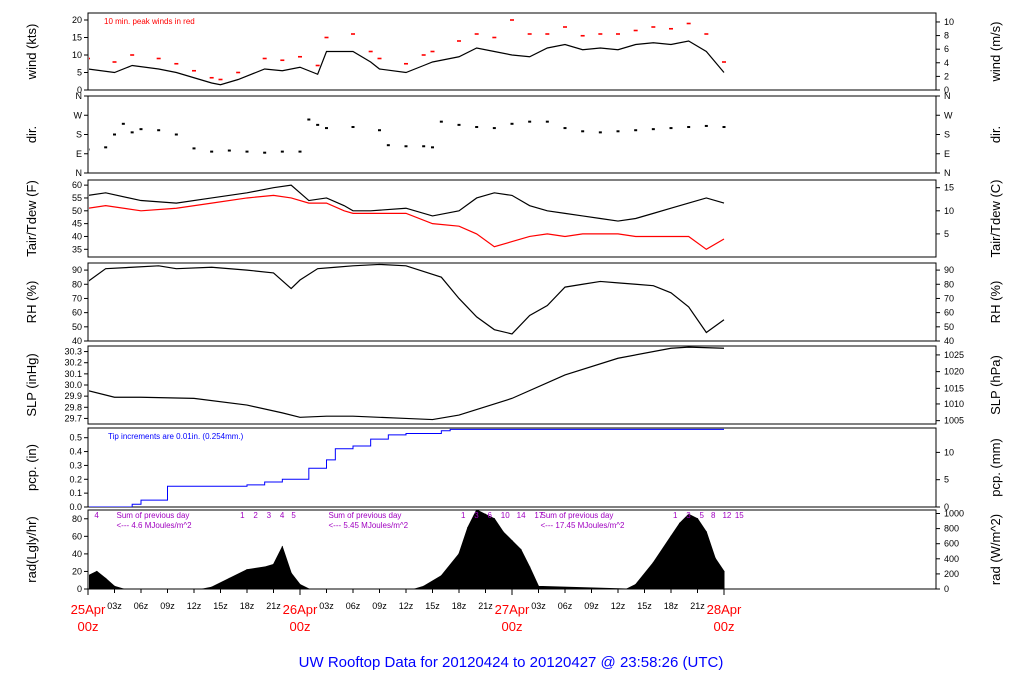 This screenshot has width=1024, height=700. What do you see at coordinates (220, 606) in the screenshot?
I see `x-tick-label: 15z` at bounding box center [220, 606].